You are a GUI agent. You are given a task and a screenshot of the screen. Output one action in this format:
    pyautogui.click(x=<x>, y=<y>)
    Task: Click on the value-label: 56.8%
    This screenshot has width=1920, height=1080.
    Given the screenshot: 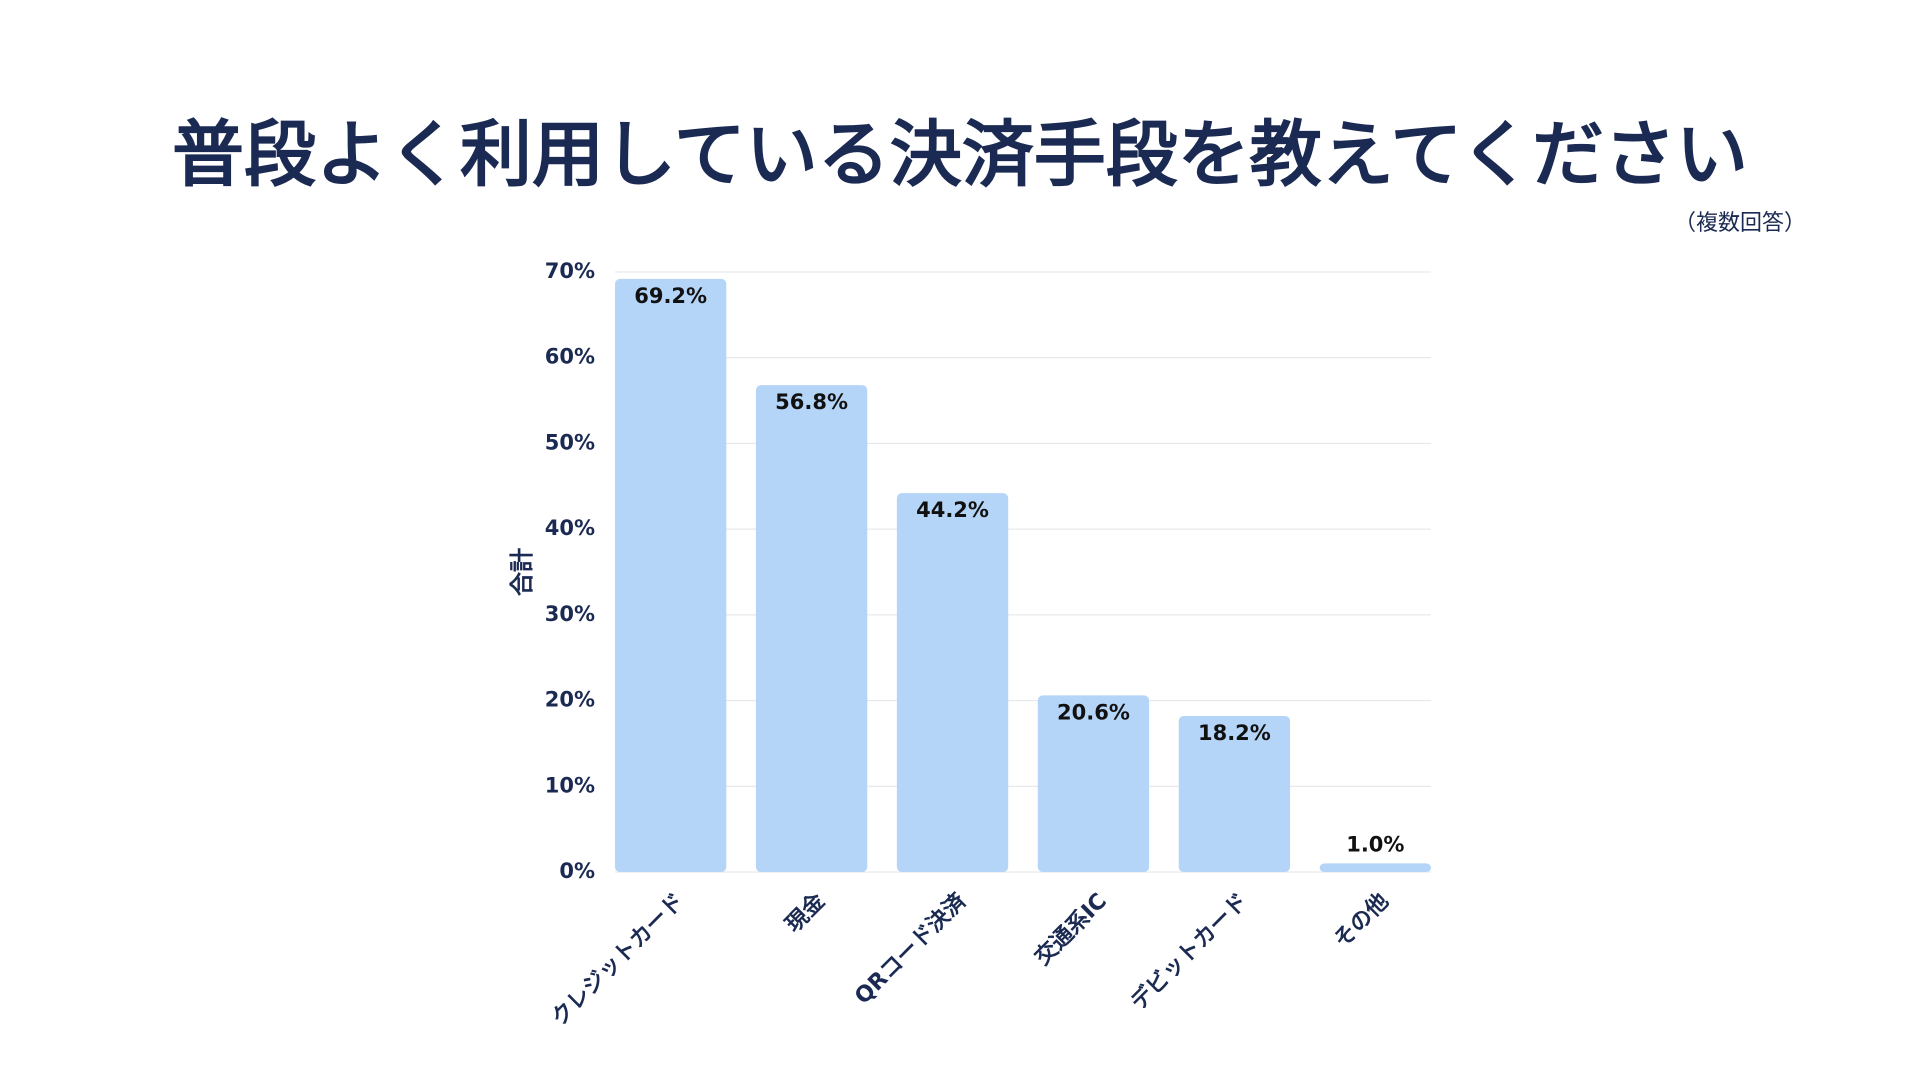 What is the action you would take?
    pyautogui.click(x=811, y=402)
    